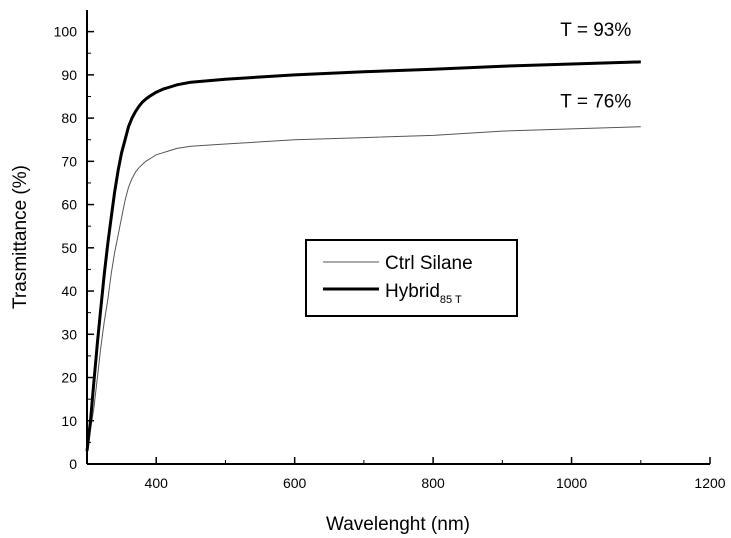 This screenshot has width=731, height=538. Describe the element at coordinates (69, 378) in the screenshot. I see `y-tick-label: 20` at that location.